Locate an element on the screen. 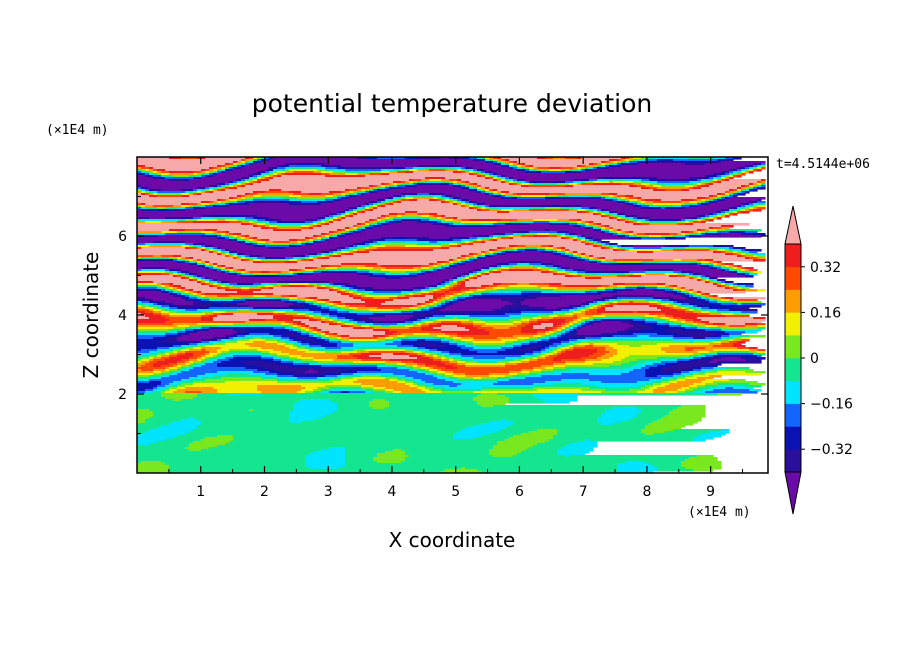 The height and width of the screenshot is (654, 904). y-tick-label: 4 is located at coordinates (122, 316).